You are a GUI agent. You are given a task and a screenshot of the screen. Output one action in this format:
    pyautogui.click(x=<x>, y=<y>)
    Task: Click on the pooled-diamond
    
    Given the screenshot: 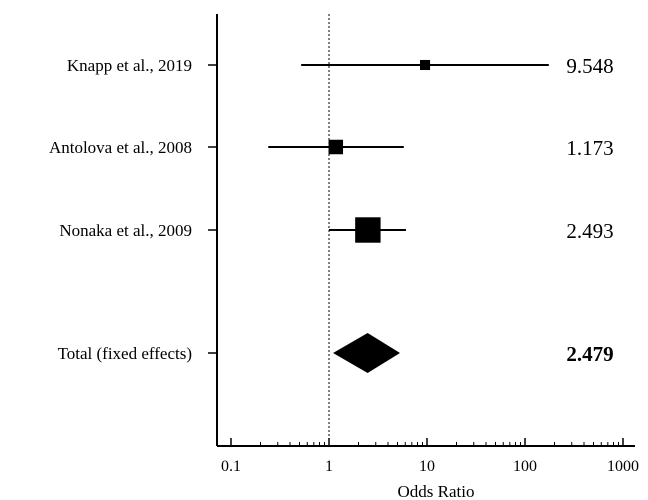 What is the action you would take?
    pyautogui.click(x=366, y=353)
    